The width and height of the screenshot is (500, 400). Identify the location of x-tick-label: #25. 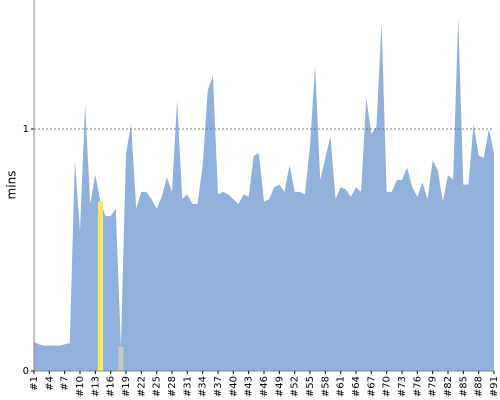
(157, 386).